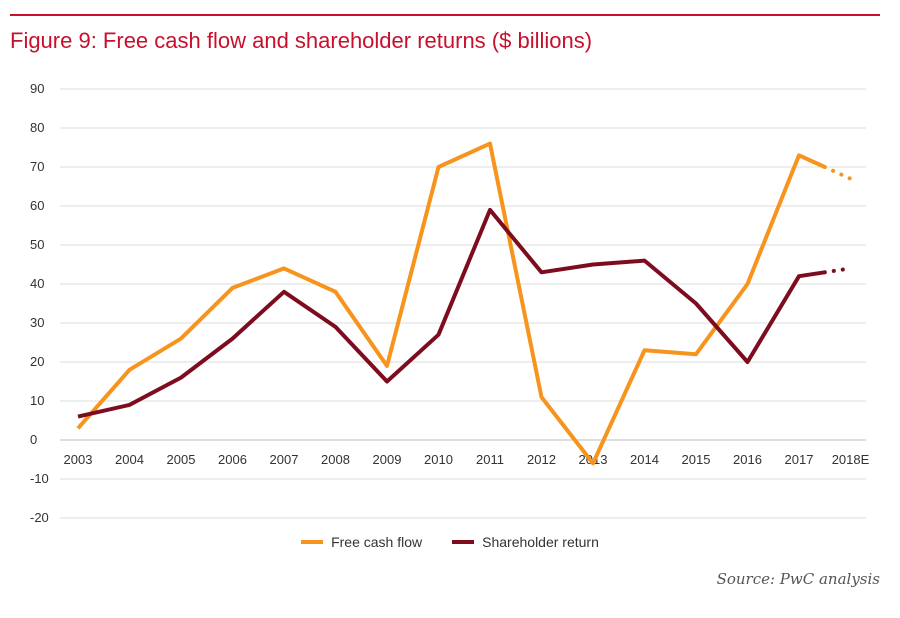  I want to click on x-tick-label: 2007, so click(284, 459).